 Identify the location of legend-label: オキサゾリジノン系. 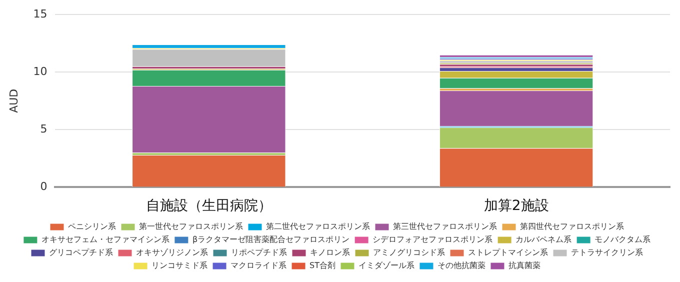
(172, 253).